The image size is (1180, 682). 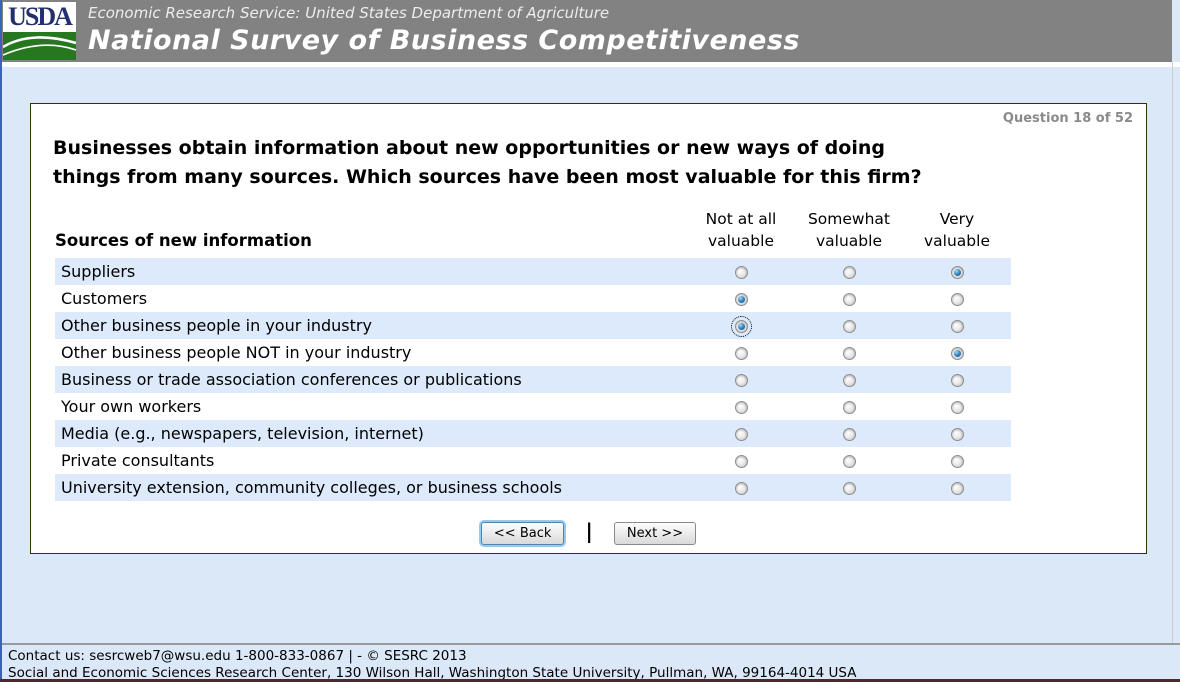 What do you see at coordinates (1172, 372) in the screenshot?
I see `window-right-edge` at bounding box center [1172, 372].